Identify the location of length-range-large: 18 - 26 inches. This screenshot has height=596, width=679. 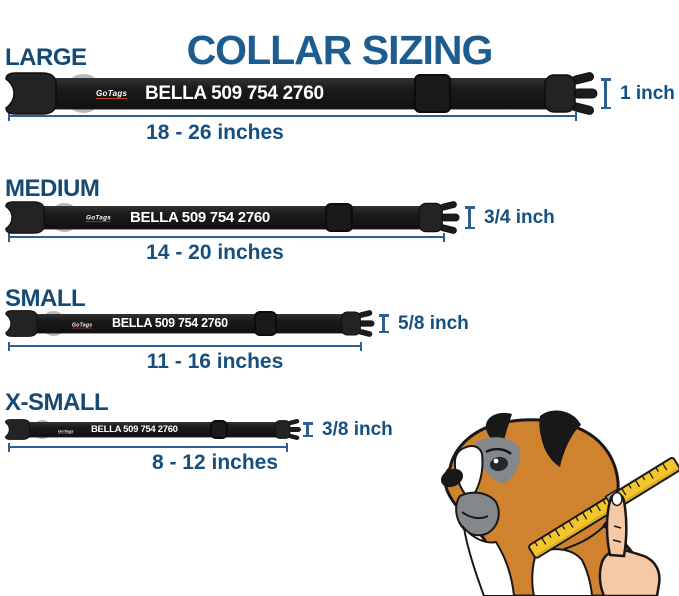
(215, 132).